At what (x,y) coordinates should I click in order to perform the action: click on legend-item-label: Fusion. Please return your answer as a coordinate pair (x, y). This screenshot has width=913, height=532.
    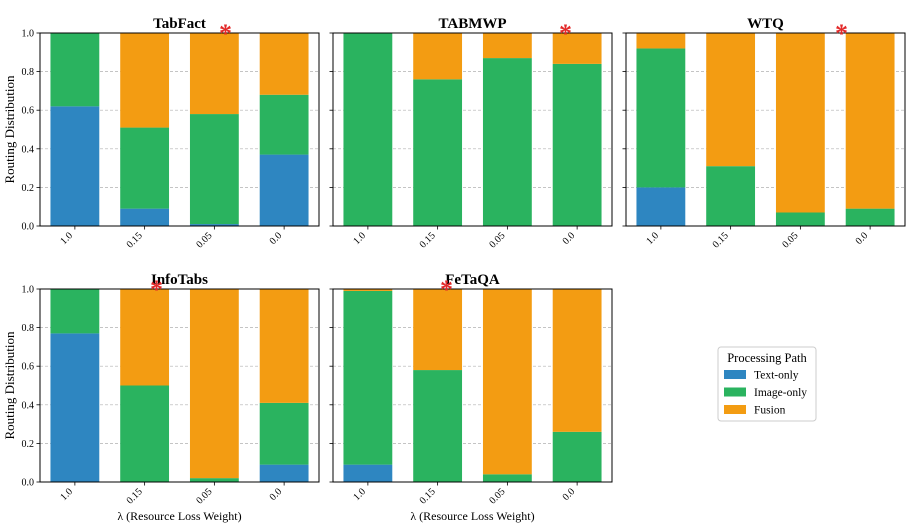
    Looking at the image, I should click on (770, 411).